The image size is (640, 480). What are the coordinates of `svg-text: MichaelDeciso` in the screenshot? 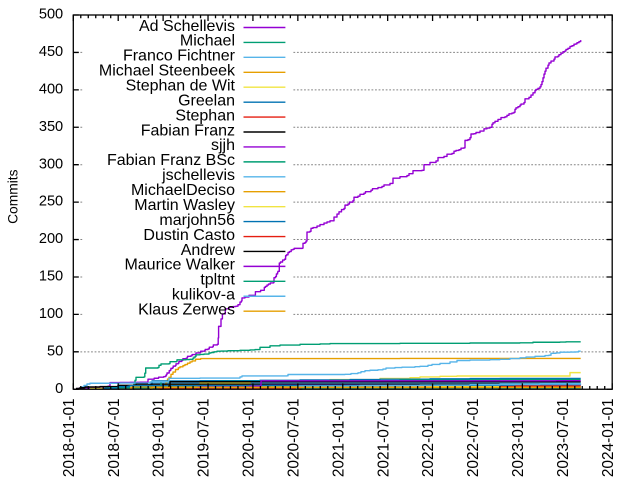 It's located at (183, 190).